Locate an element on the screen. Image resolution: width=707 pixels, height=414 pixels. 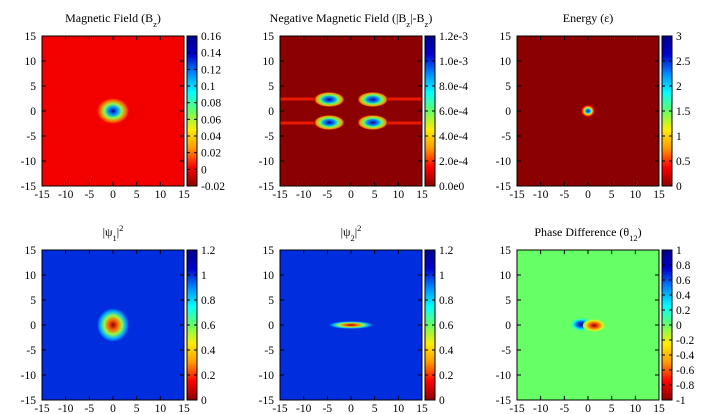
colorbar-label: -0.6 is located at coordinates (685, 371).